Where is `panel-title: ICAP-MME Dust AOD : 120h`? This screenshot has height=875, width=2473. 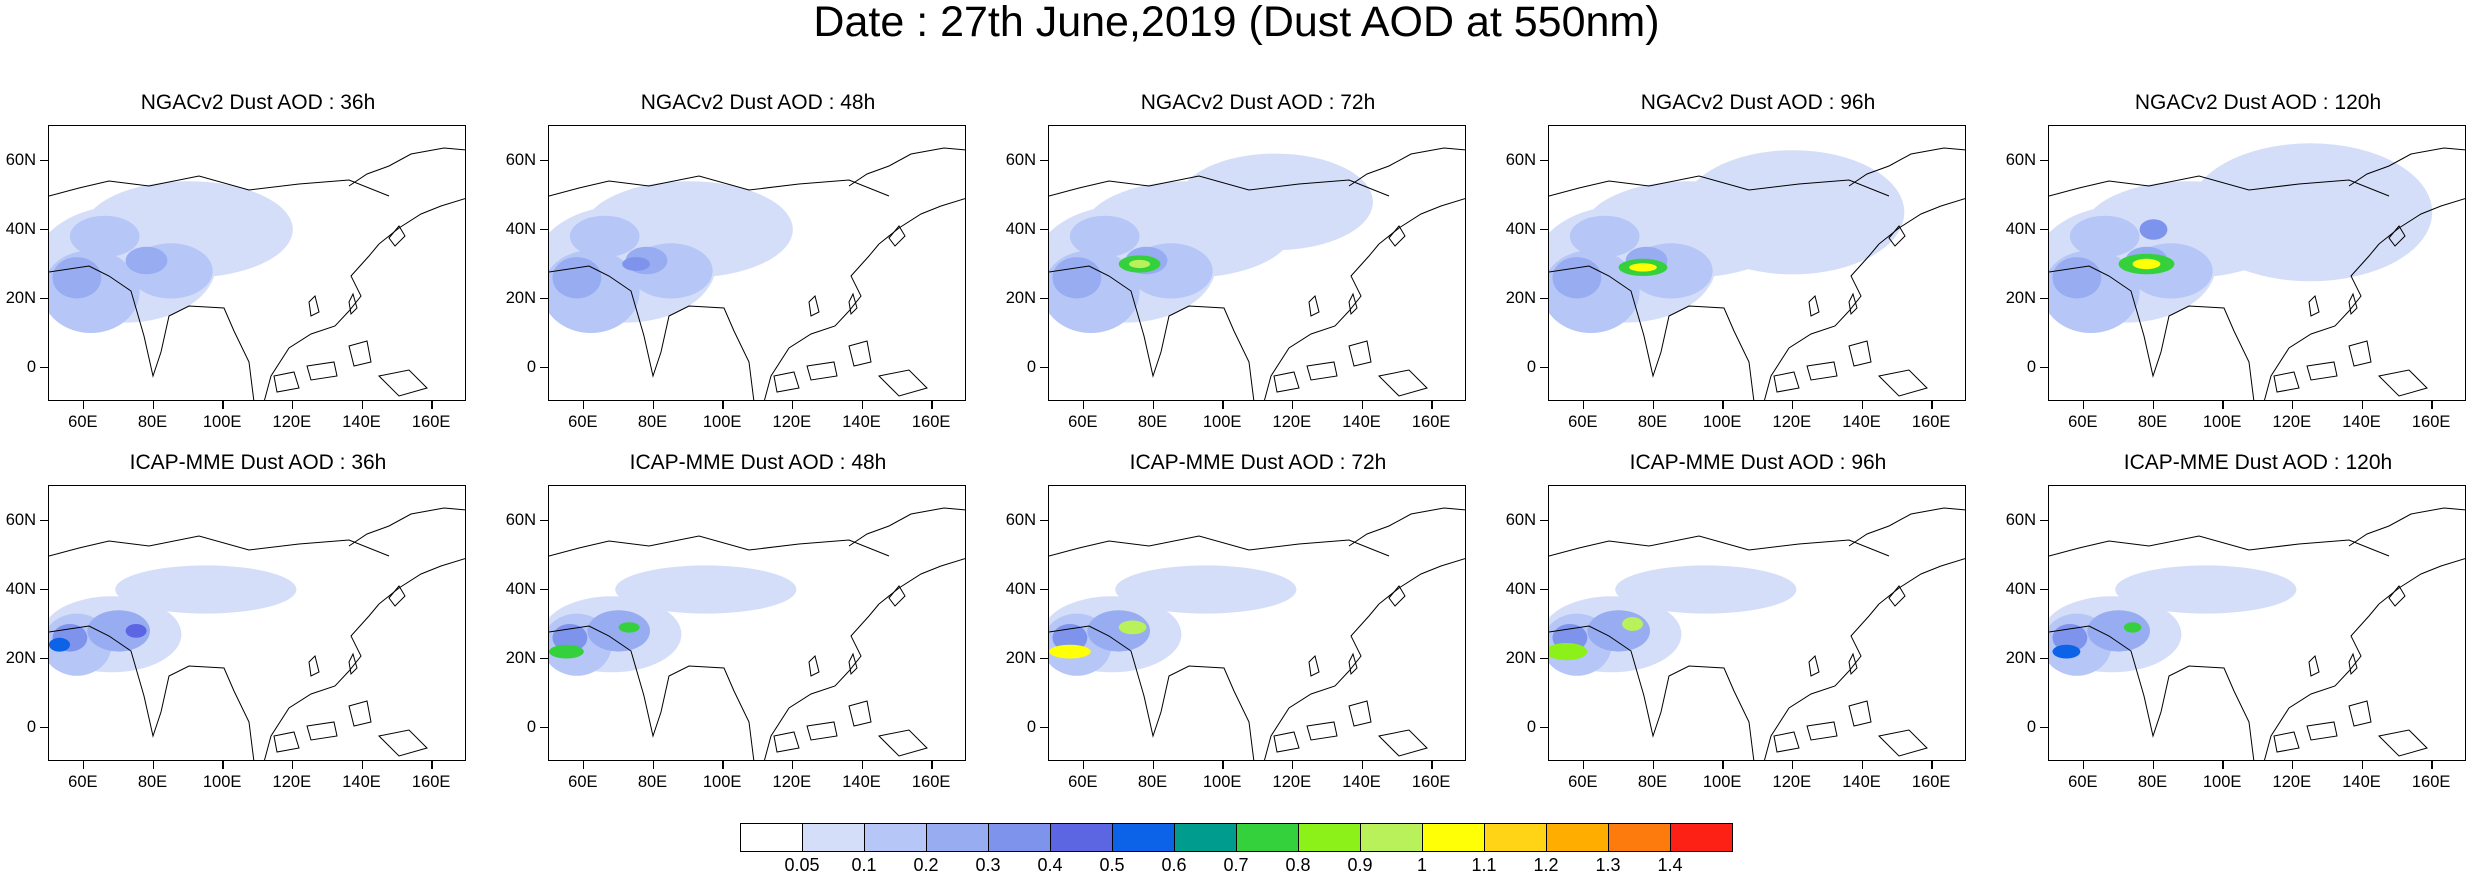
panel-title: ICAP-MME Dust AOD : 120h is located at coordinates (2258, 462).